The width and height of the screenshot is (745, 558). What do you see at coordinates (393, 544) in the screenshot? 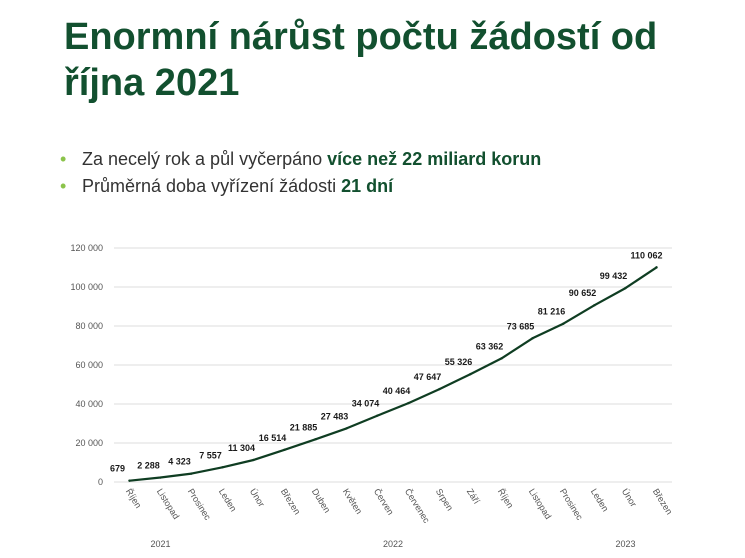
I see `year-label: 2022` at bounding box center [393, 544].